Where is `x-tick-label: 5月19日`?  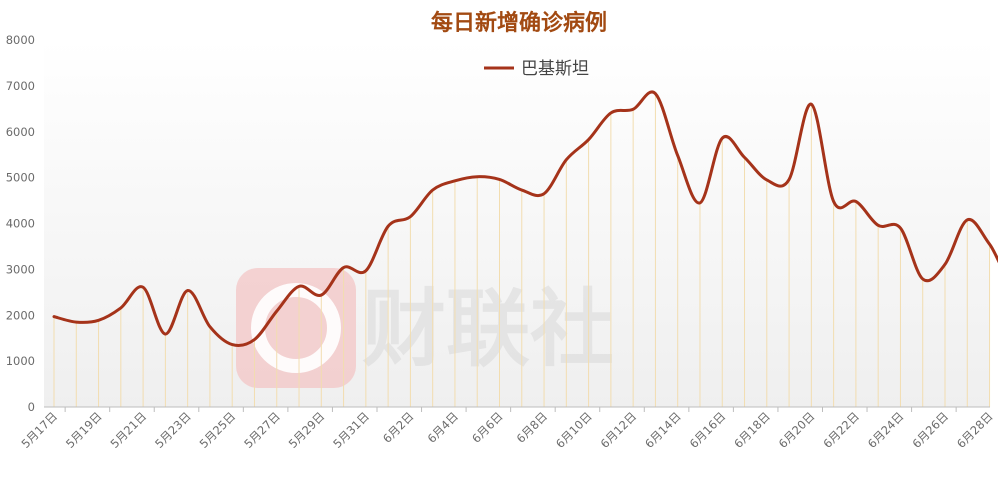
x-tick-label: 5月19日 is located at coordinates (84, 430).